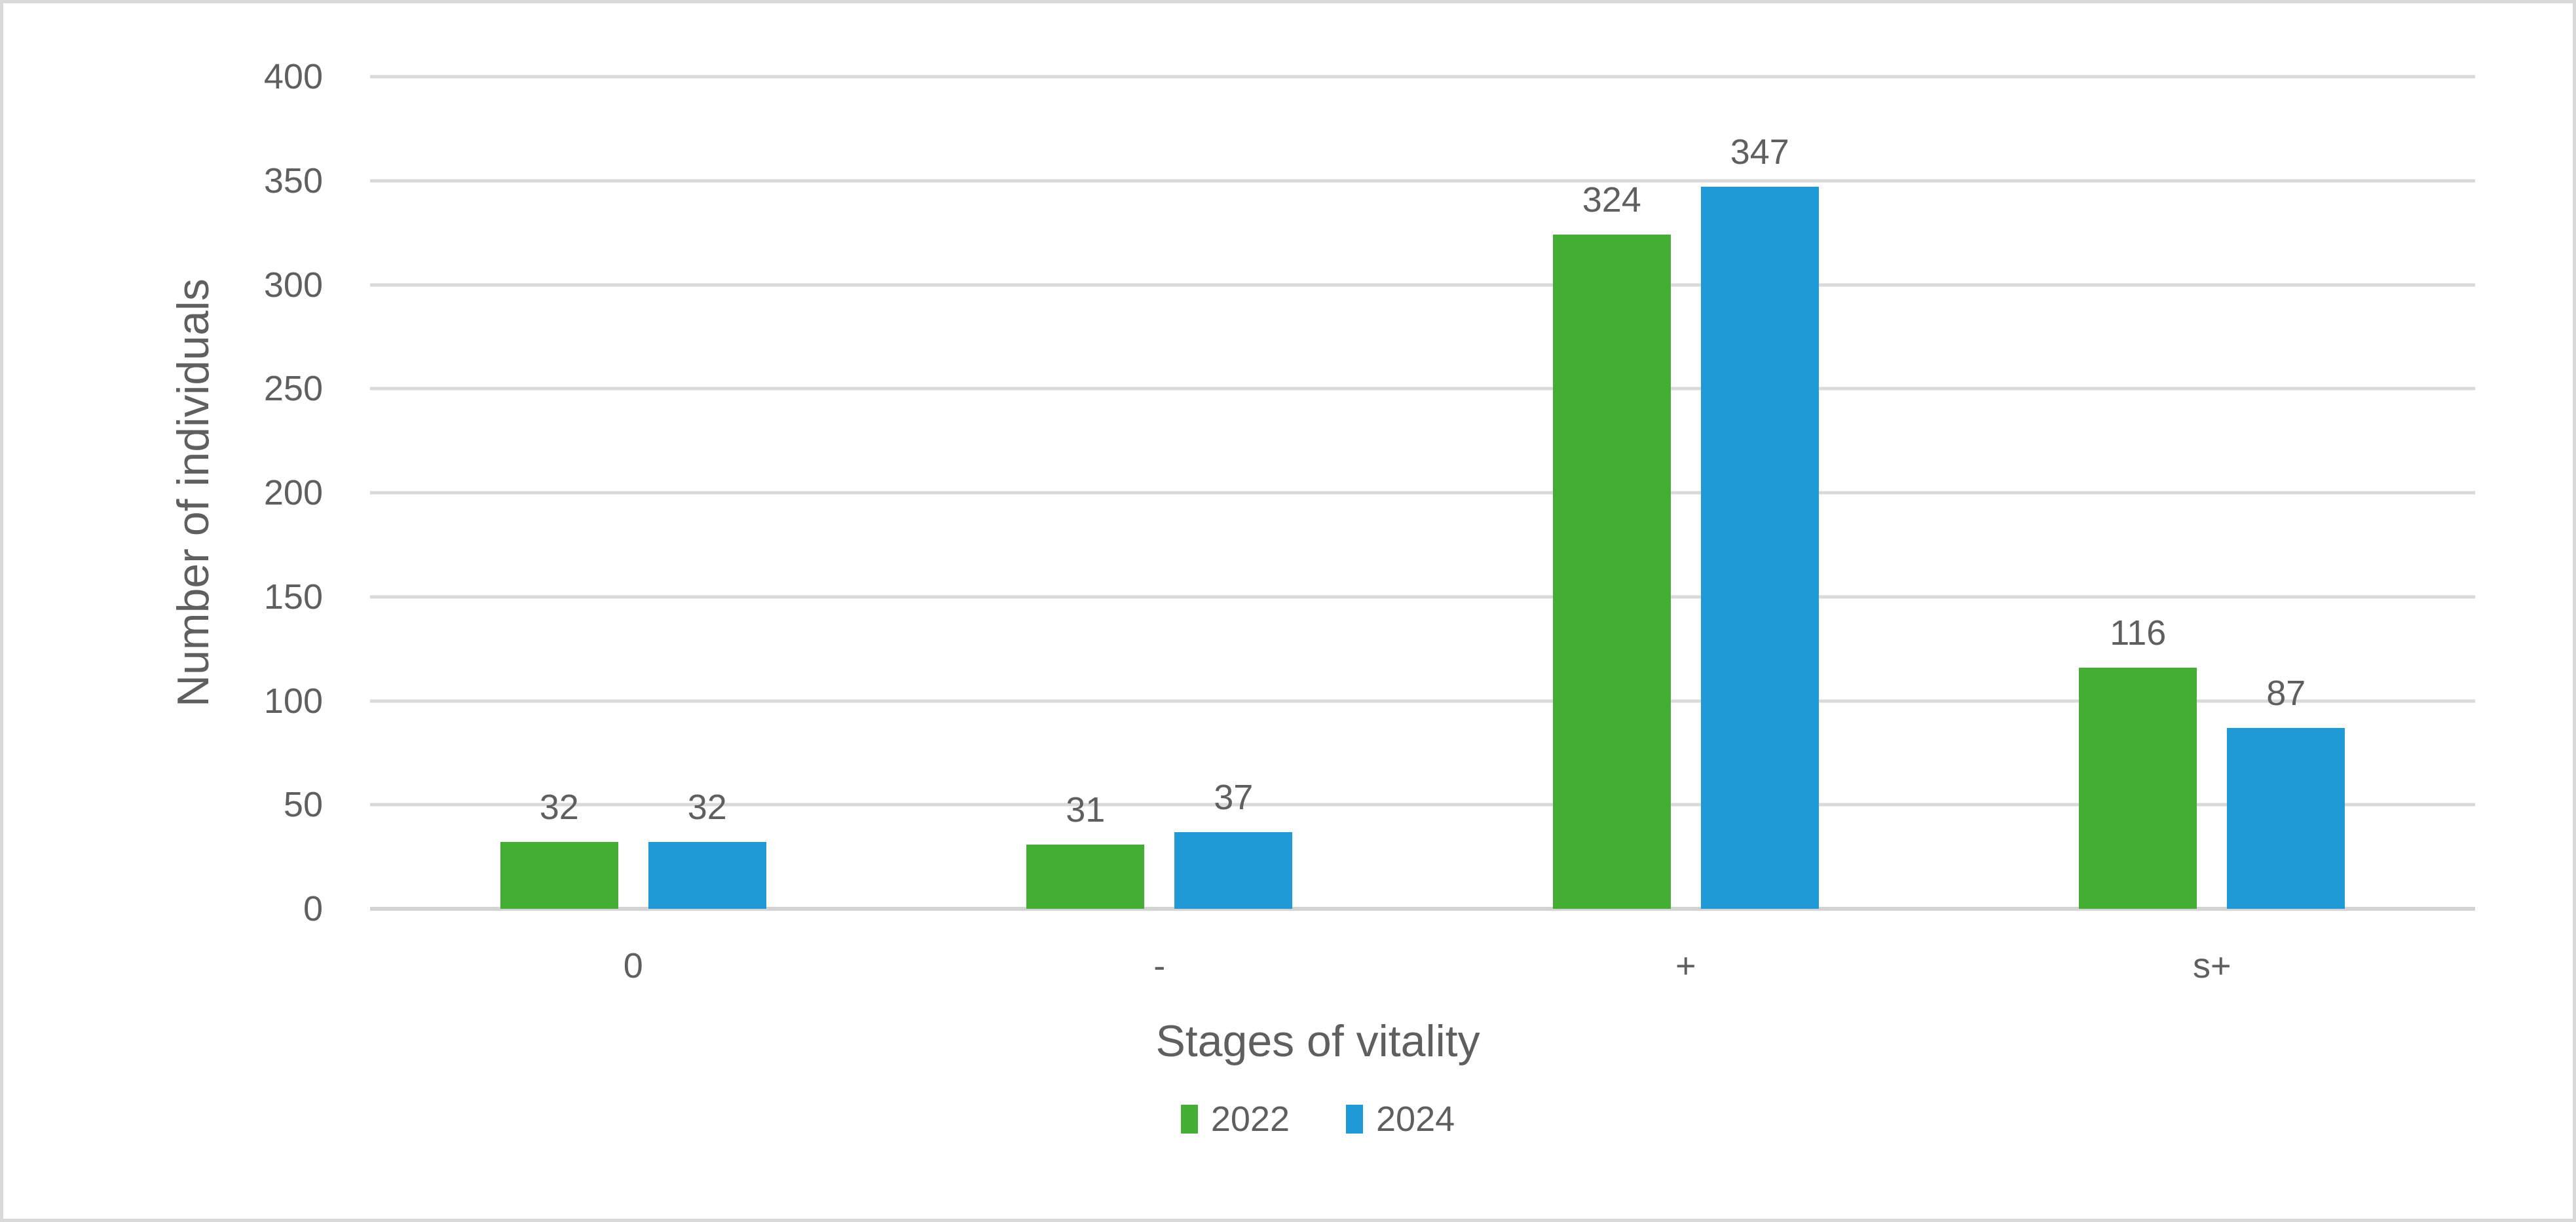  I want to click on legend: 2022 2024, so click(1317, 1103).